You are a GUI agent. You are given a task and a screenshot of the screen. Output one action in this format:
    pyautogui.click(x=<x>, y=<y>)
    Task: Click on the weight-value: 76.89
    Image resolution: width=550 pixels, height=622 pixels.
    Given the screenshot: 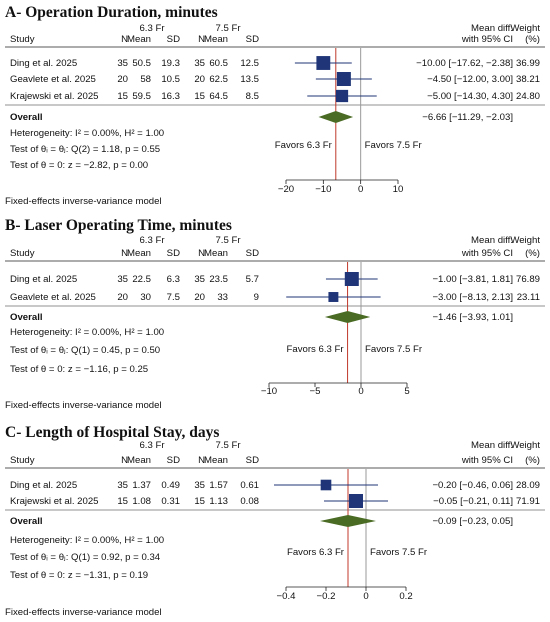 What is the action you would take?
    pyautogui.click(x=528, y=279)
    